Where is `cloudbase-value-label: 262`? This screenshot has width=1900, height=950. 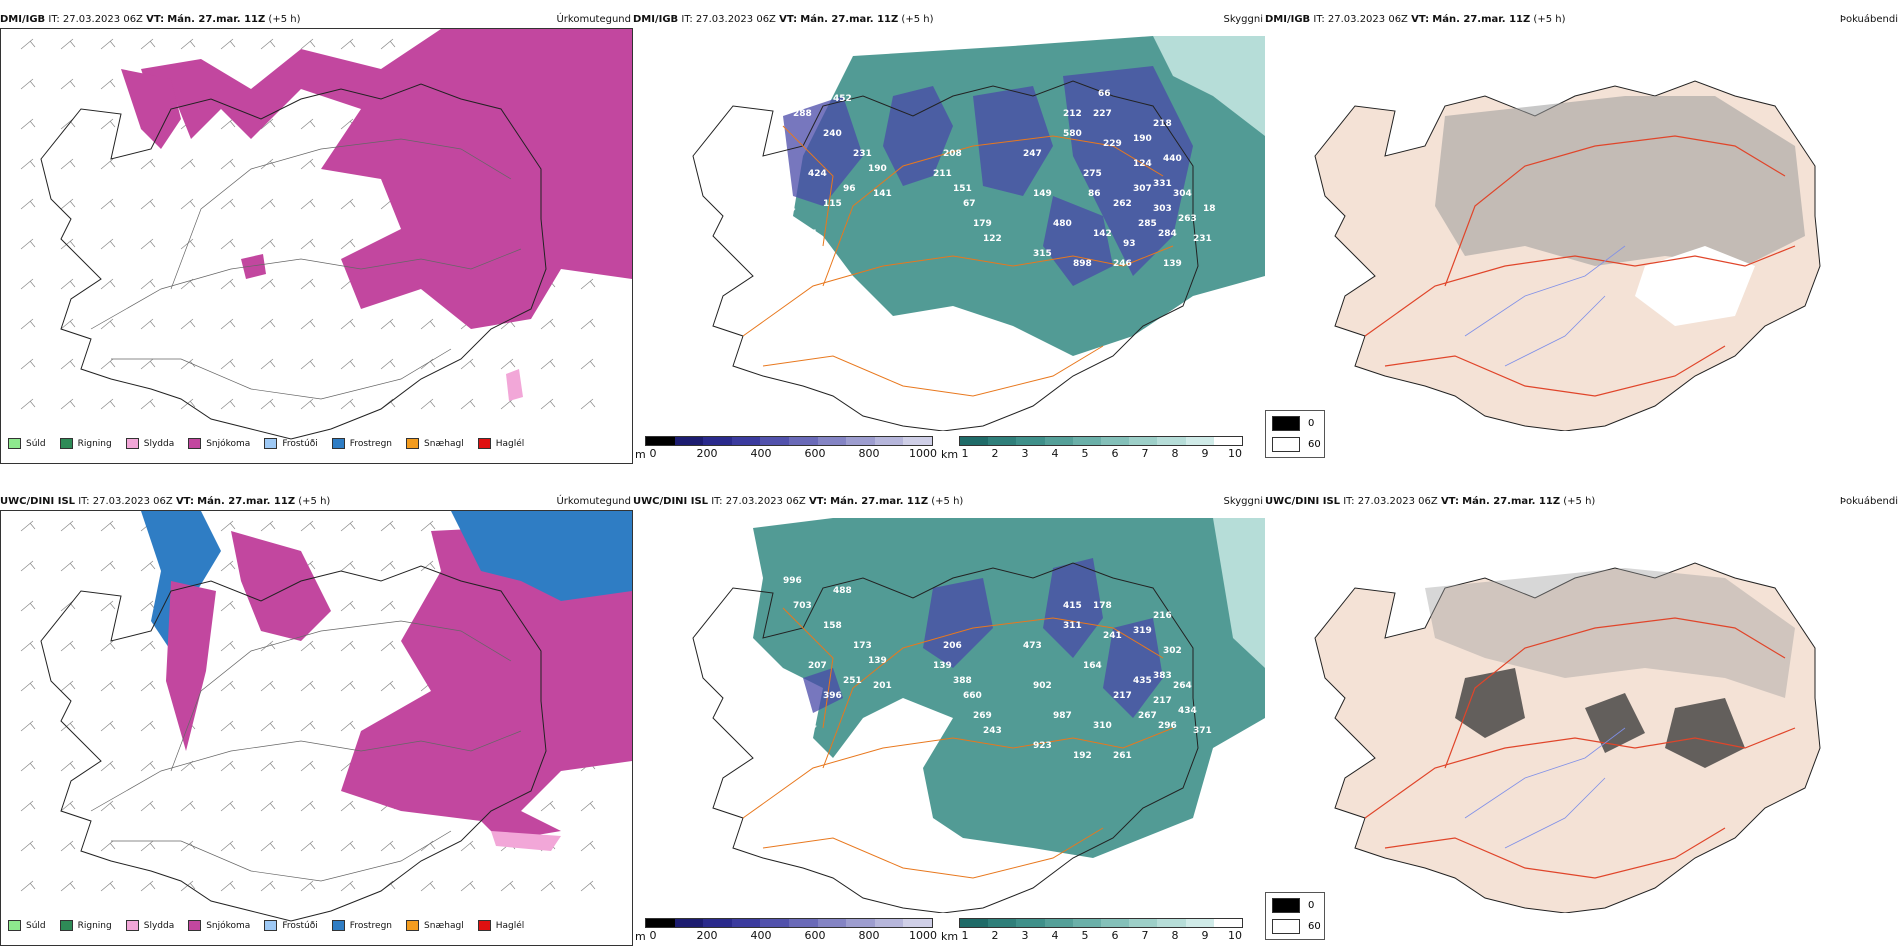
cloudbase-value-label: 262 is located at coordinates (1122, 204).